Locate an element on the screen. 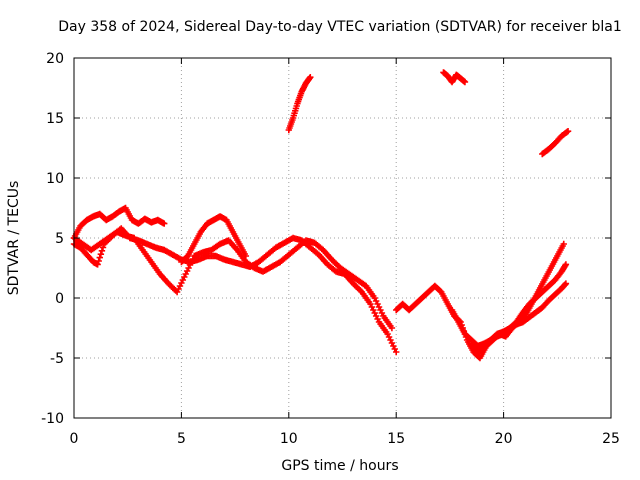  y-tick-label: -10 is located at coordinates (52, 419).